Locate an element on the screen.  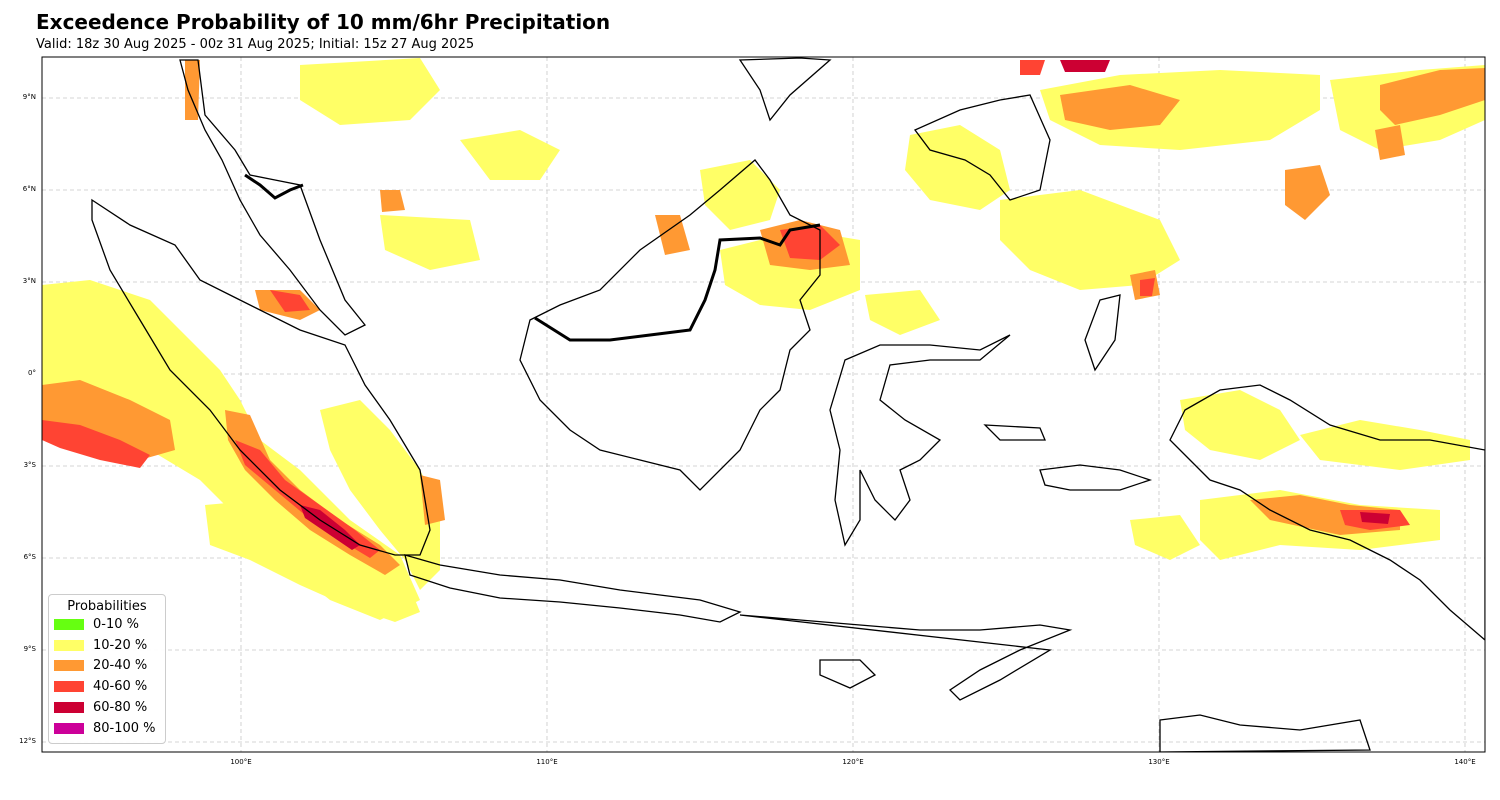
legend-label: 40-60 % is located at coordinates (120, 687).